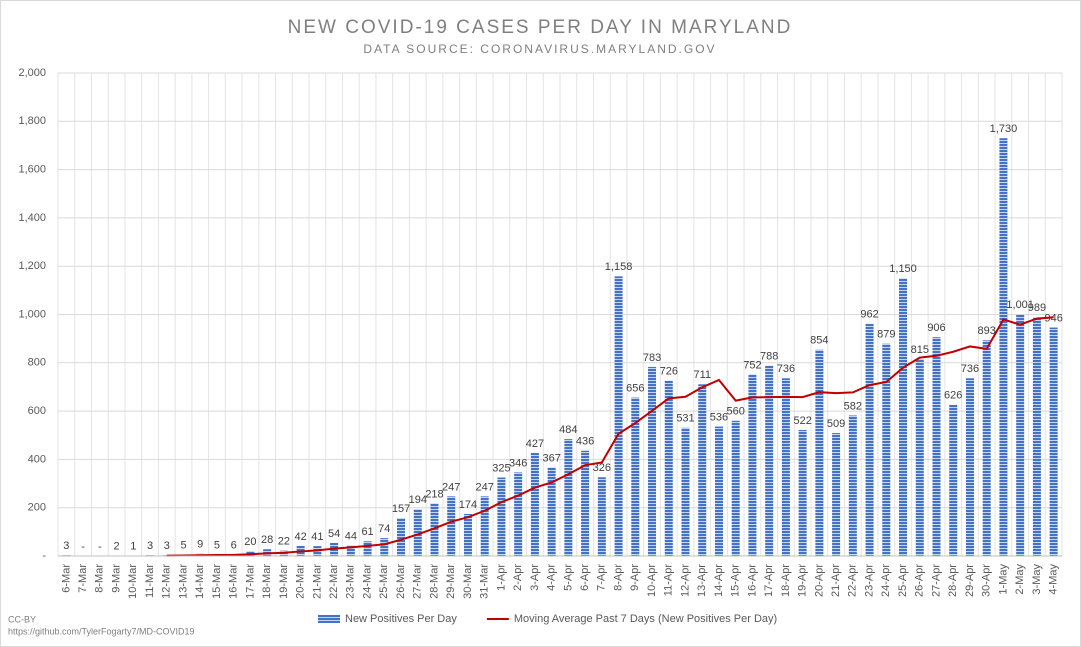 Image resolution: width=1081 pixels, height=647 pixels. What do you see at coordinates (518, 577) in the screenshot?
I see `x-tick-label: 2-Apr` at bounding box center [518, 577].